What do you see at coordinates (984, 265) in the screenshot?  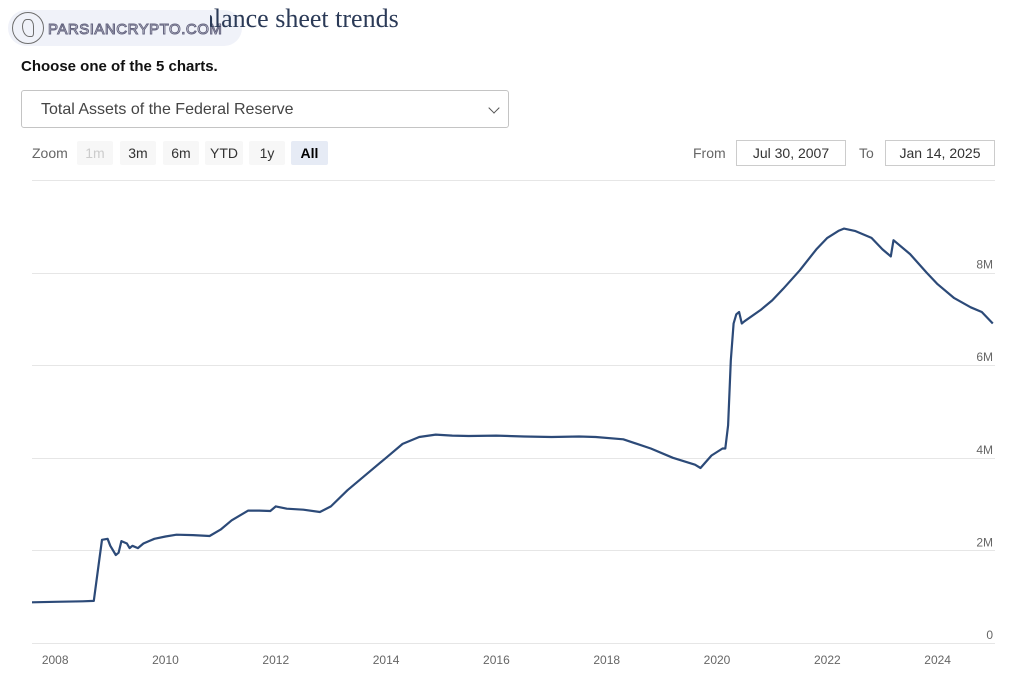 I see `y-tick-label: 8M` at bounding box center [984, 265].